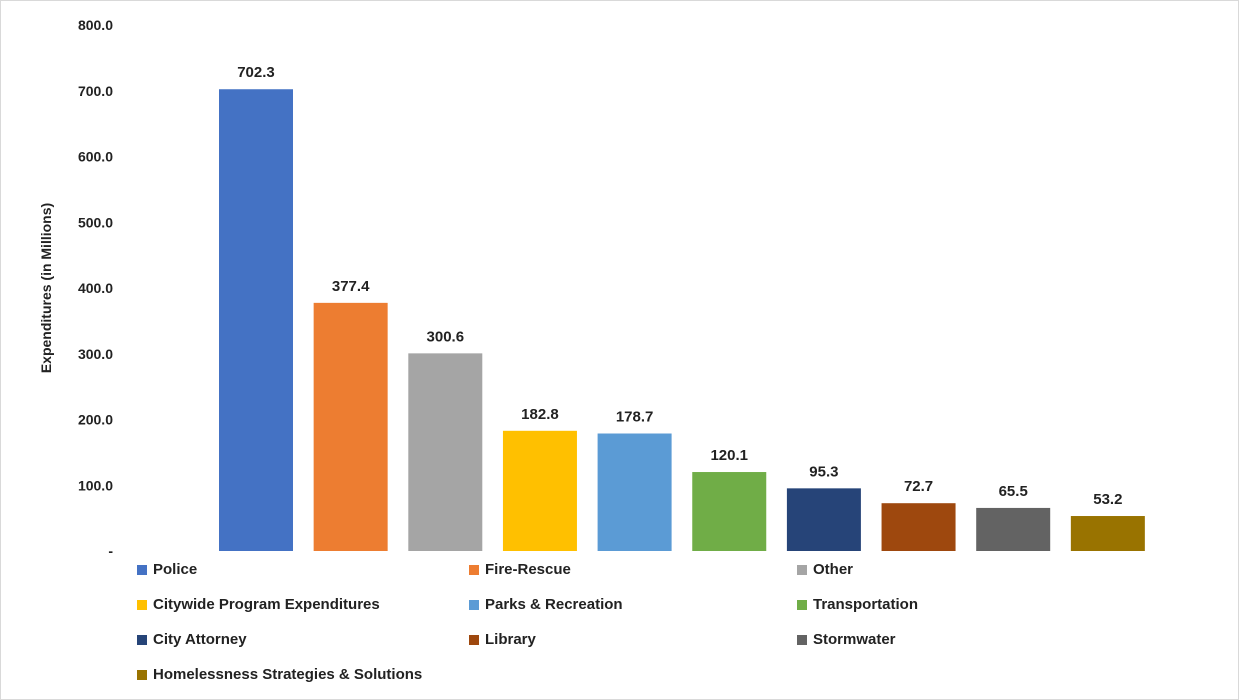 This screenshot has height=700, width=1239. I want to click on data-label: 72.7, so click(918, 486).